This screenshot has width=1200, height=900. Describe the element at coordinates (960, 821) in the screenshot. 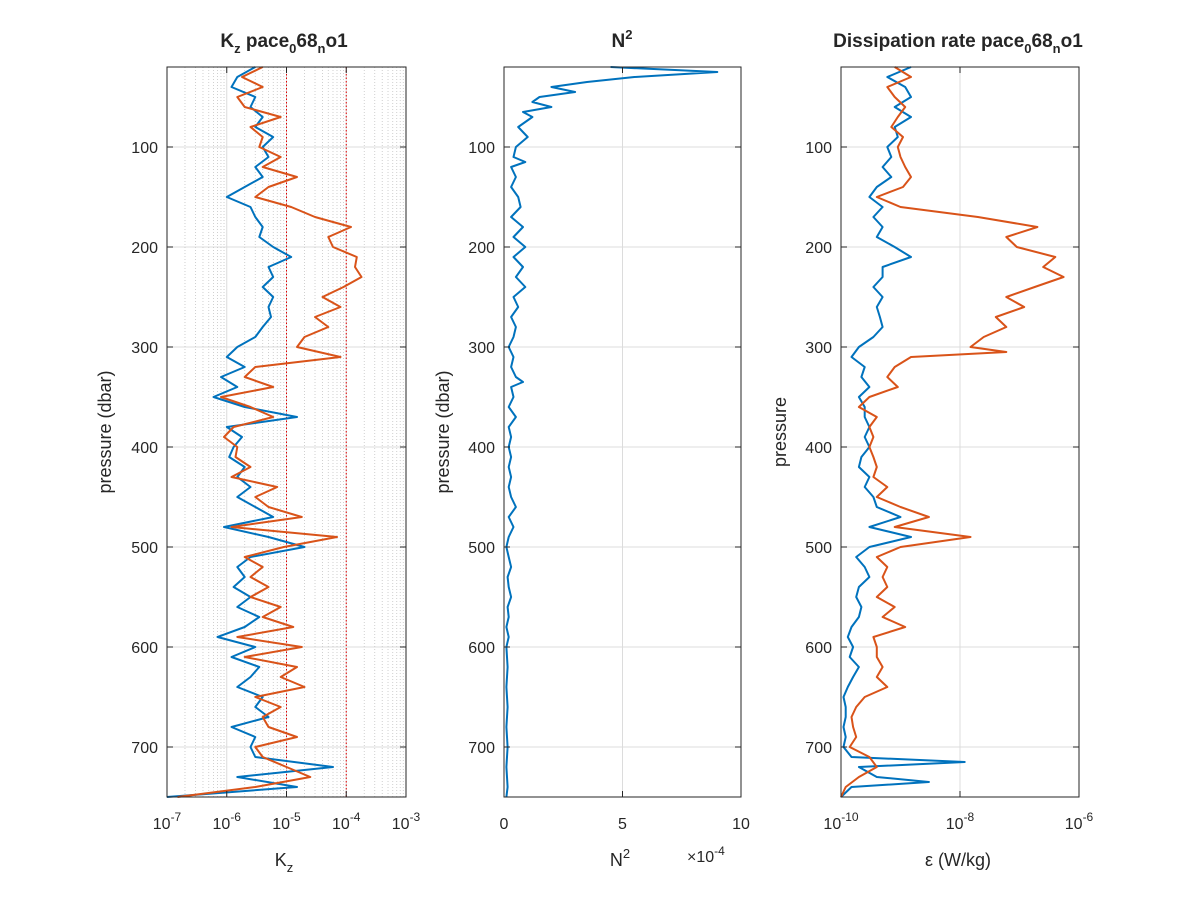

I see `x-tick-label: 10⁻⁸` at that location.